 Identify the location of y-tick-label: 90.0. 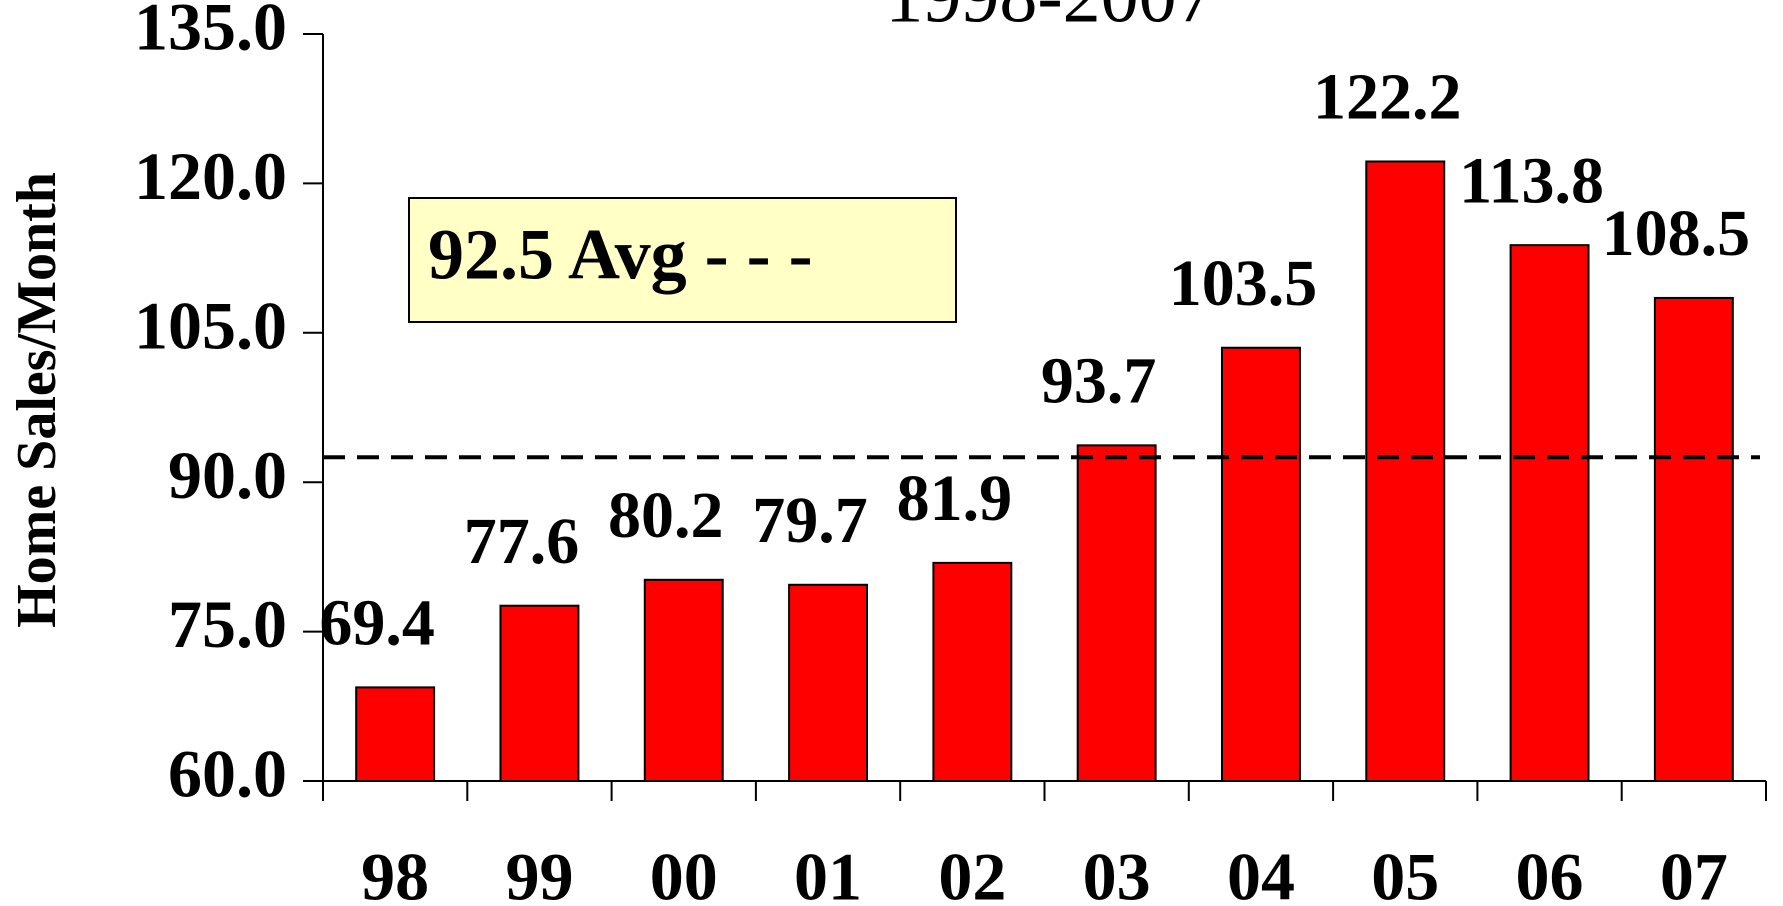
(227, 475).